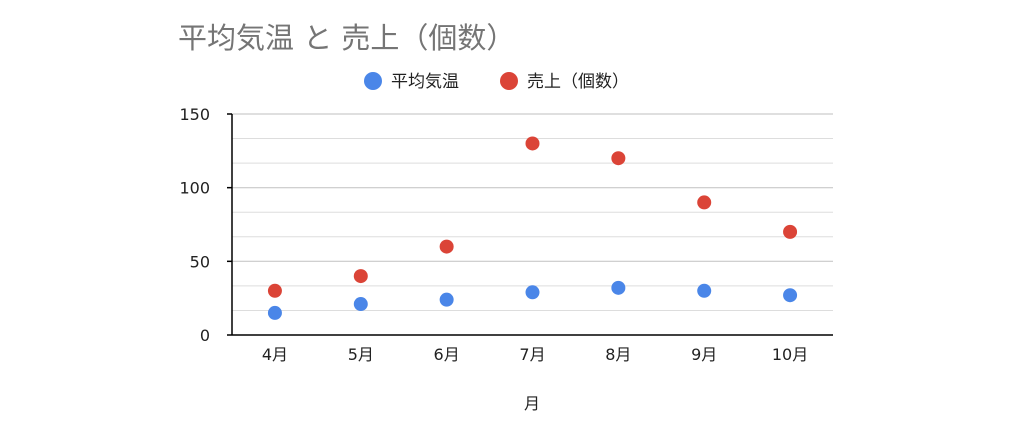 The image size is (1024, 426). I want to click on x-tick-label: 9月, so click(704, 354).